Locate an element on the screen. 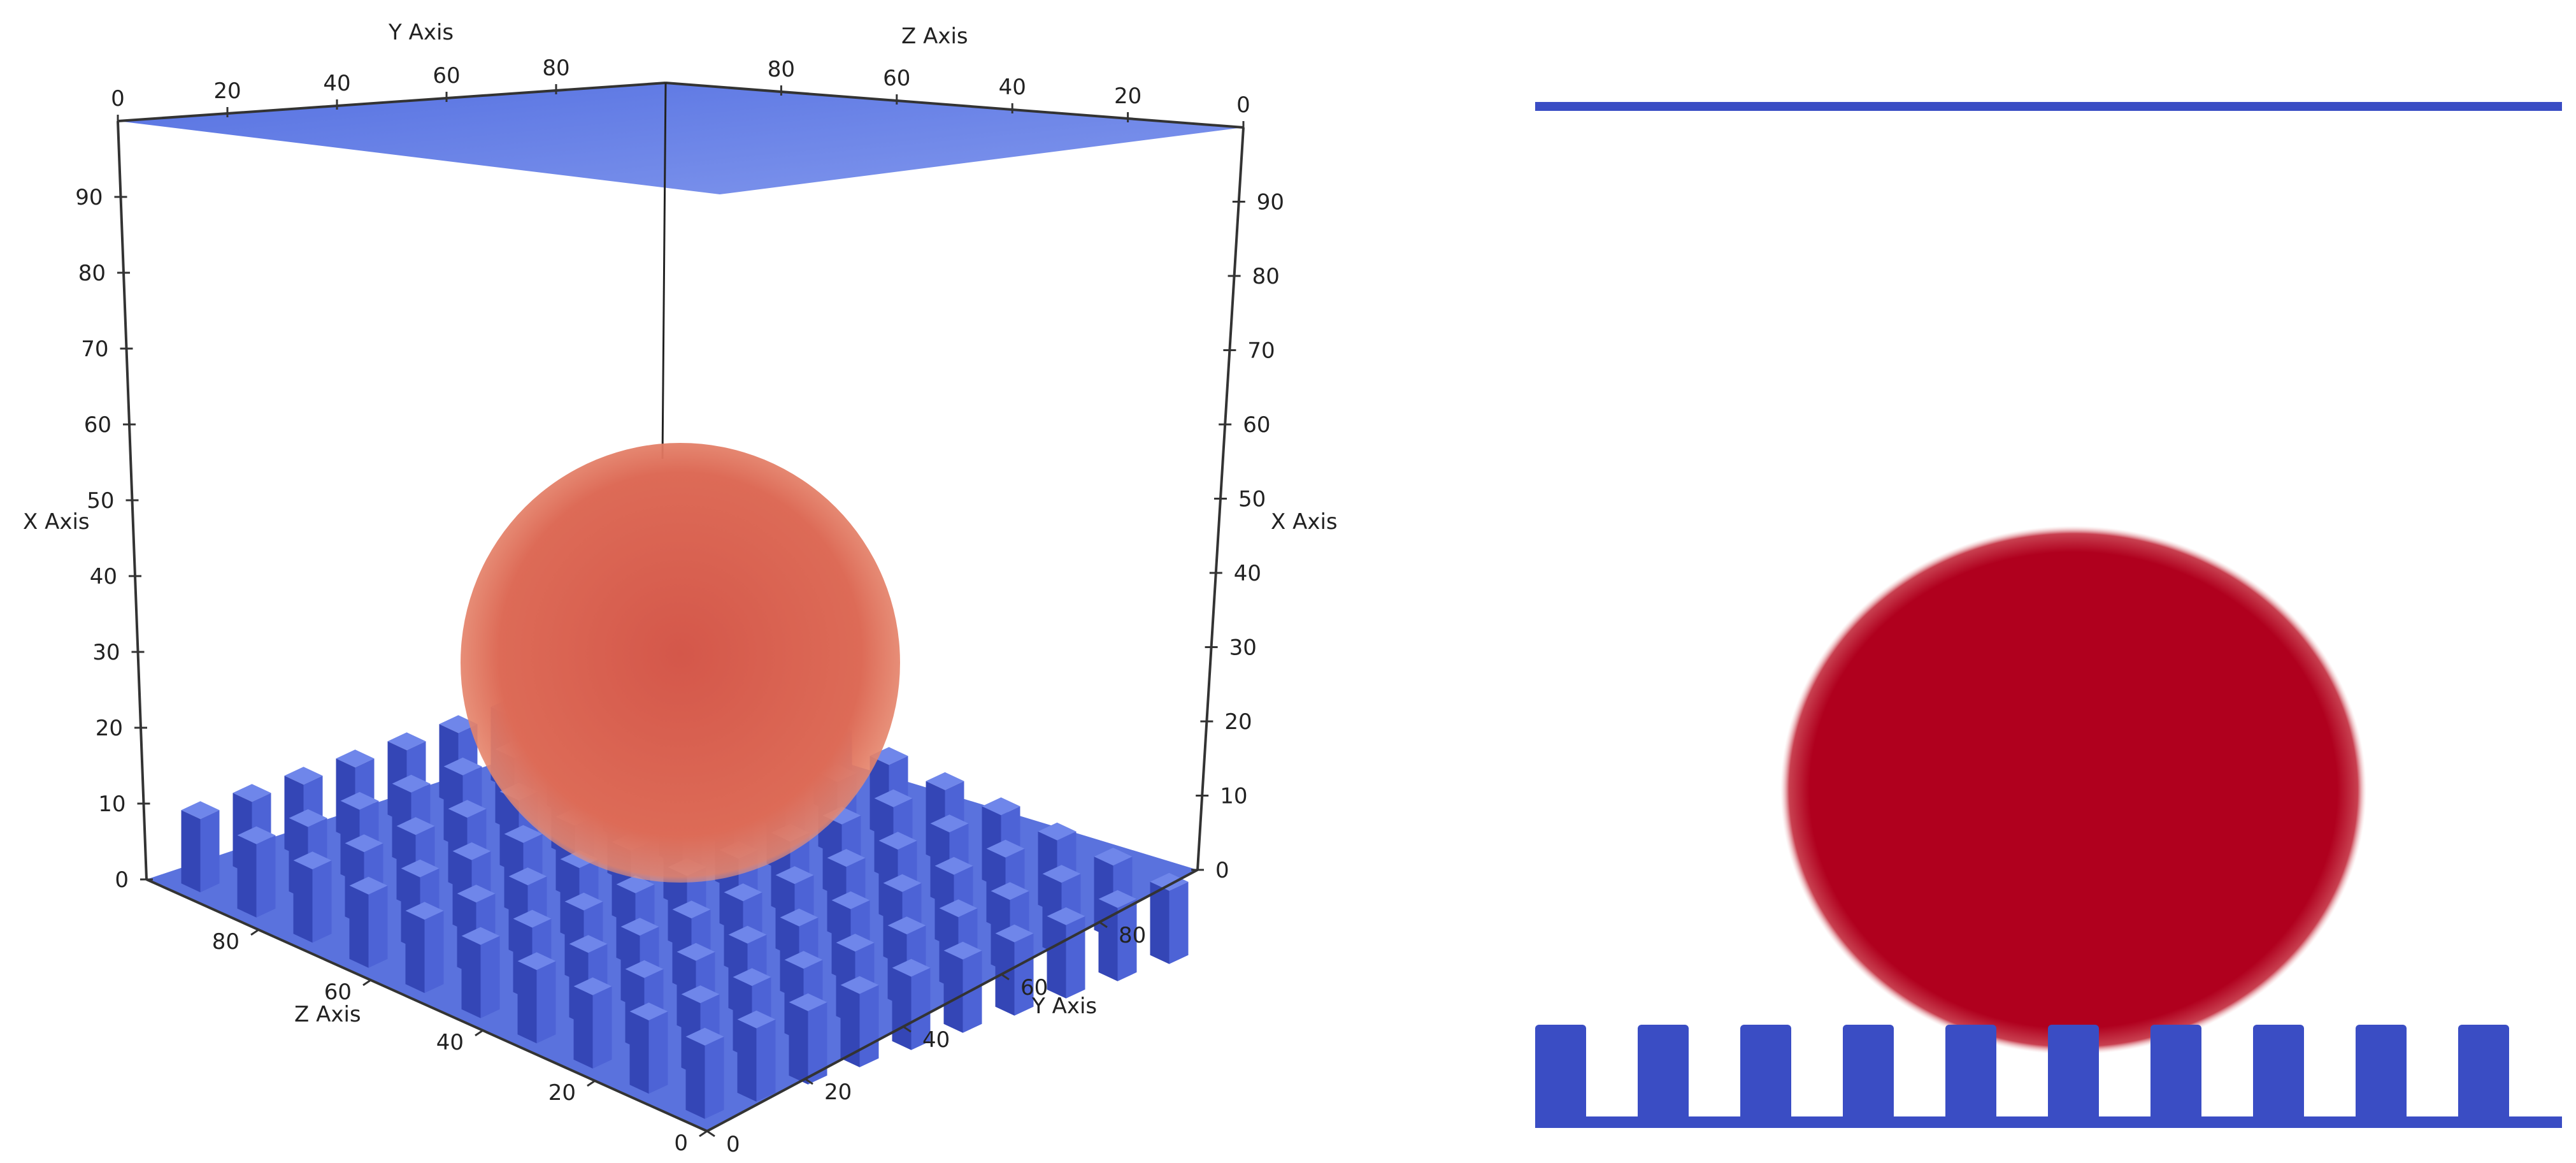 This screenshot has width=2576, height=1163. y-axis-title-bottom: Y Axis is located at coordinates (1064, 1006).